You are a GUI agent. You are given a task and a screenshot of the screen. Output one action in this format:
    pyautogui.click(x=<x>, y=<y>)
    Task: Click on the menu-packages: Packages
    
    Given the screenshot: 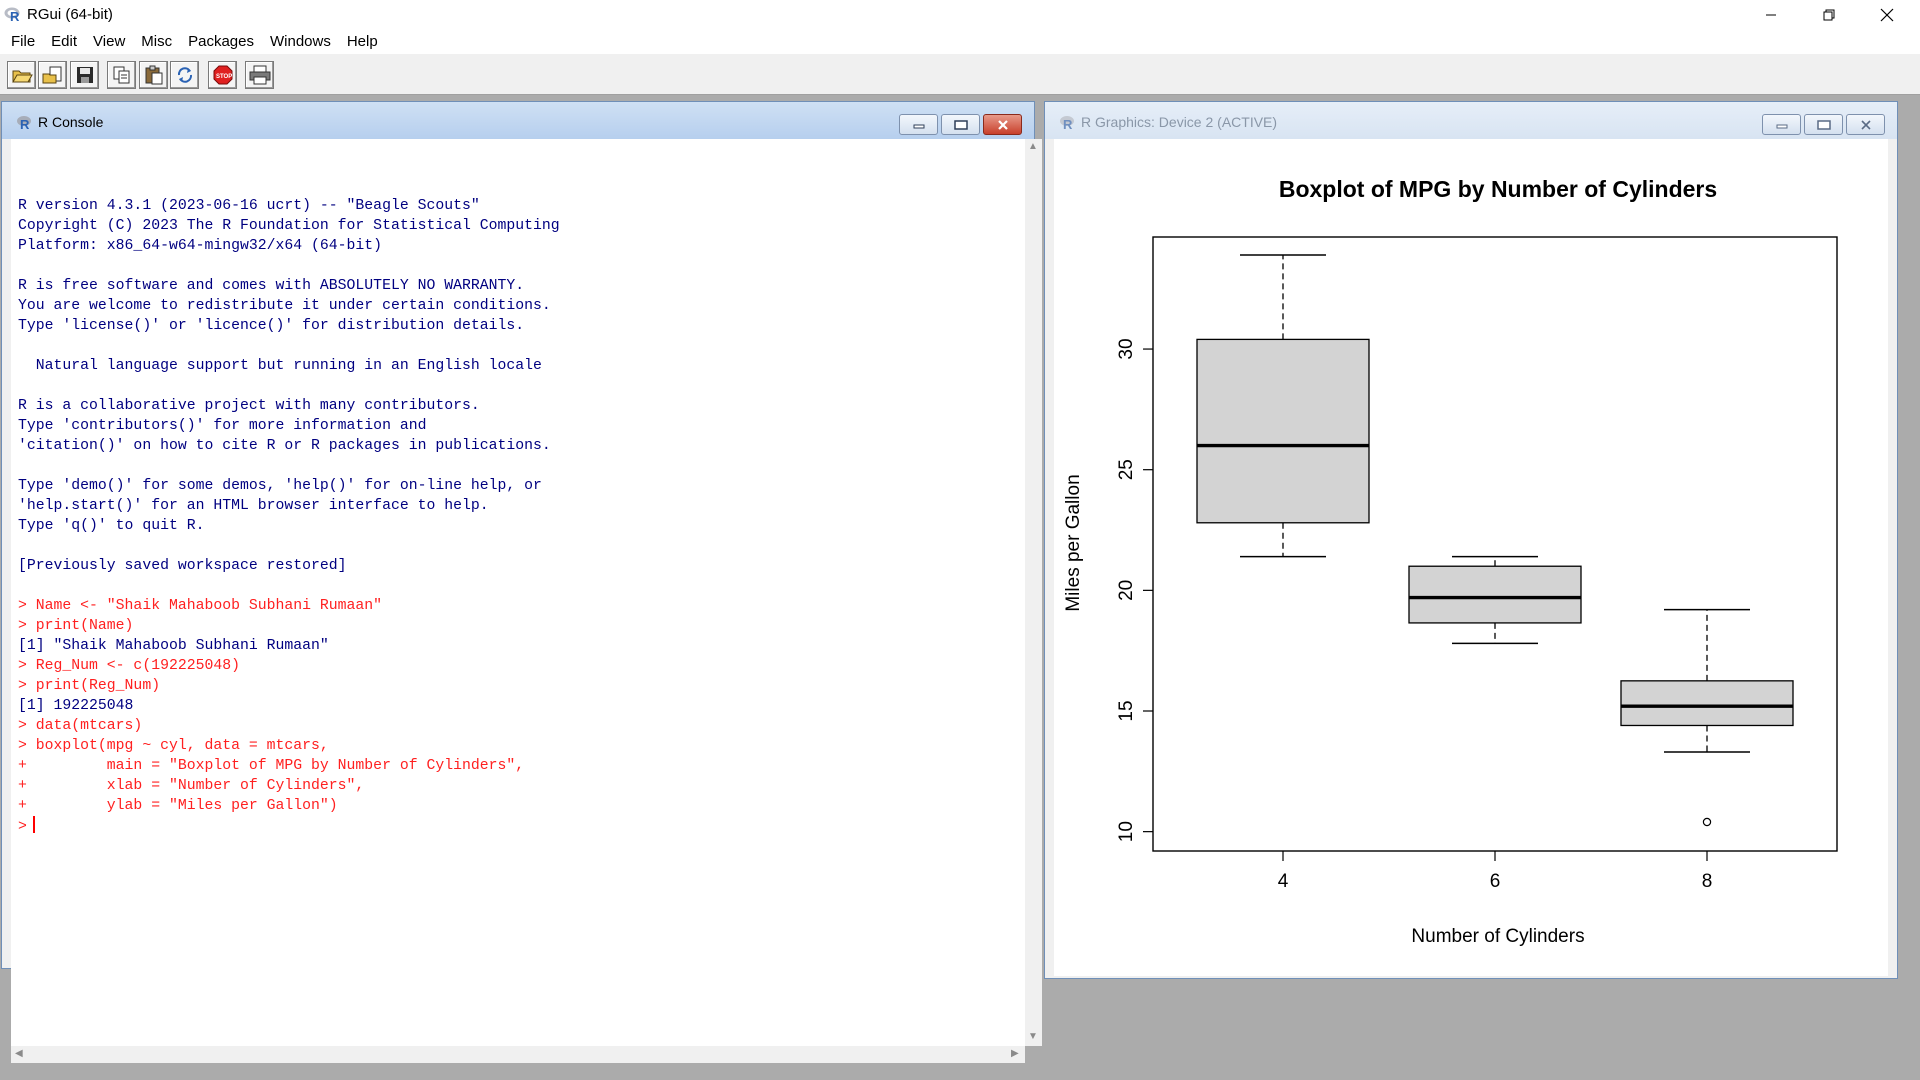 What is the action you would take?
    pyautogui.click(x=221, y=41)
    